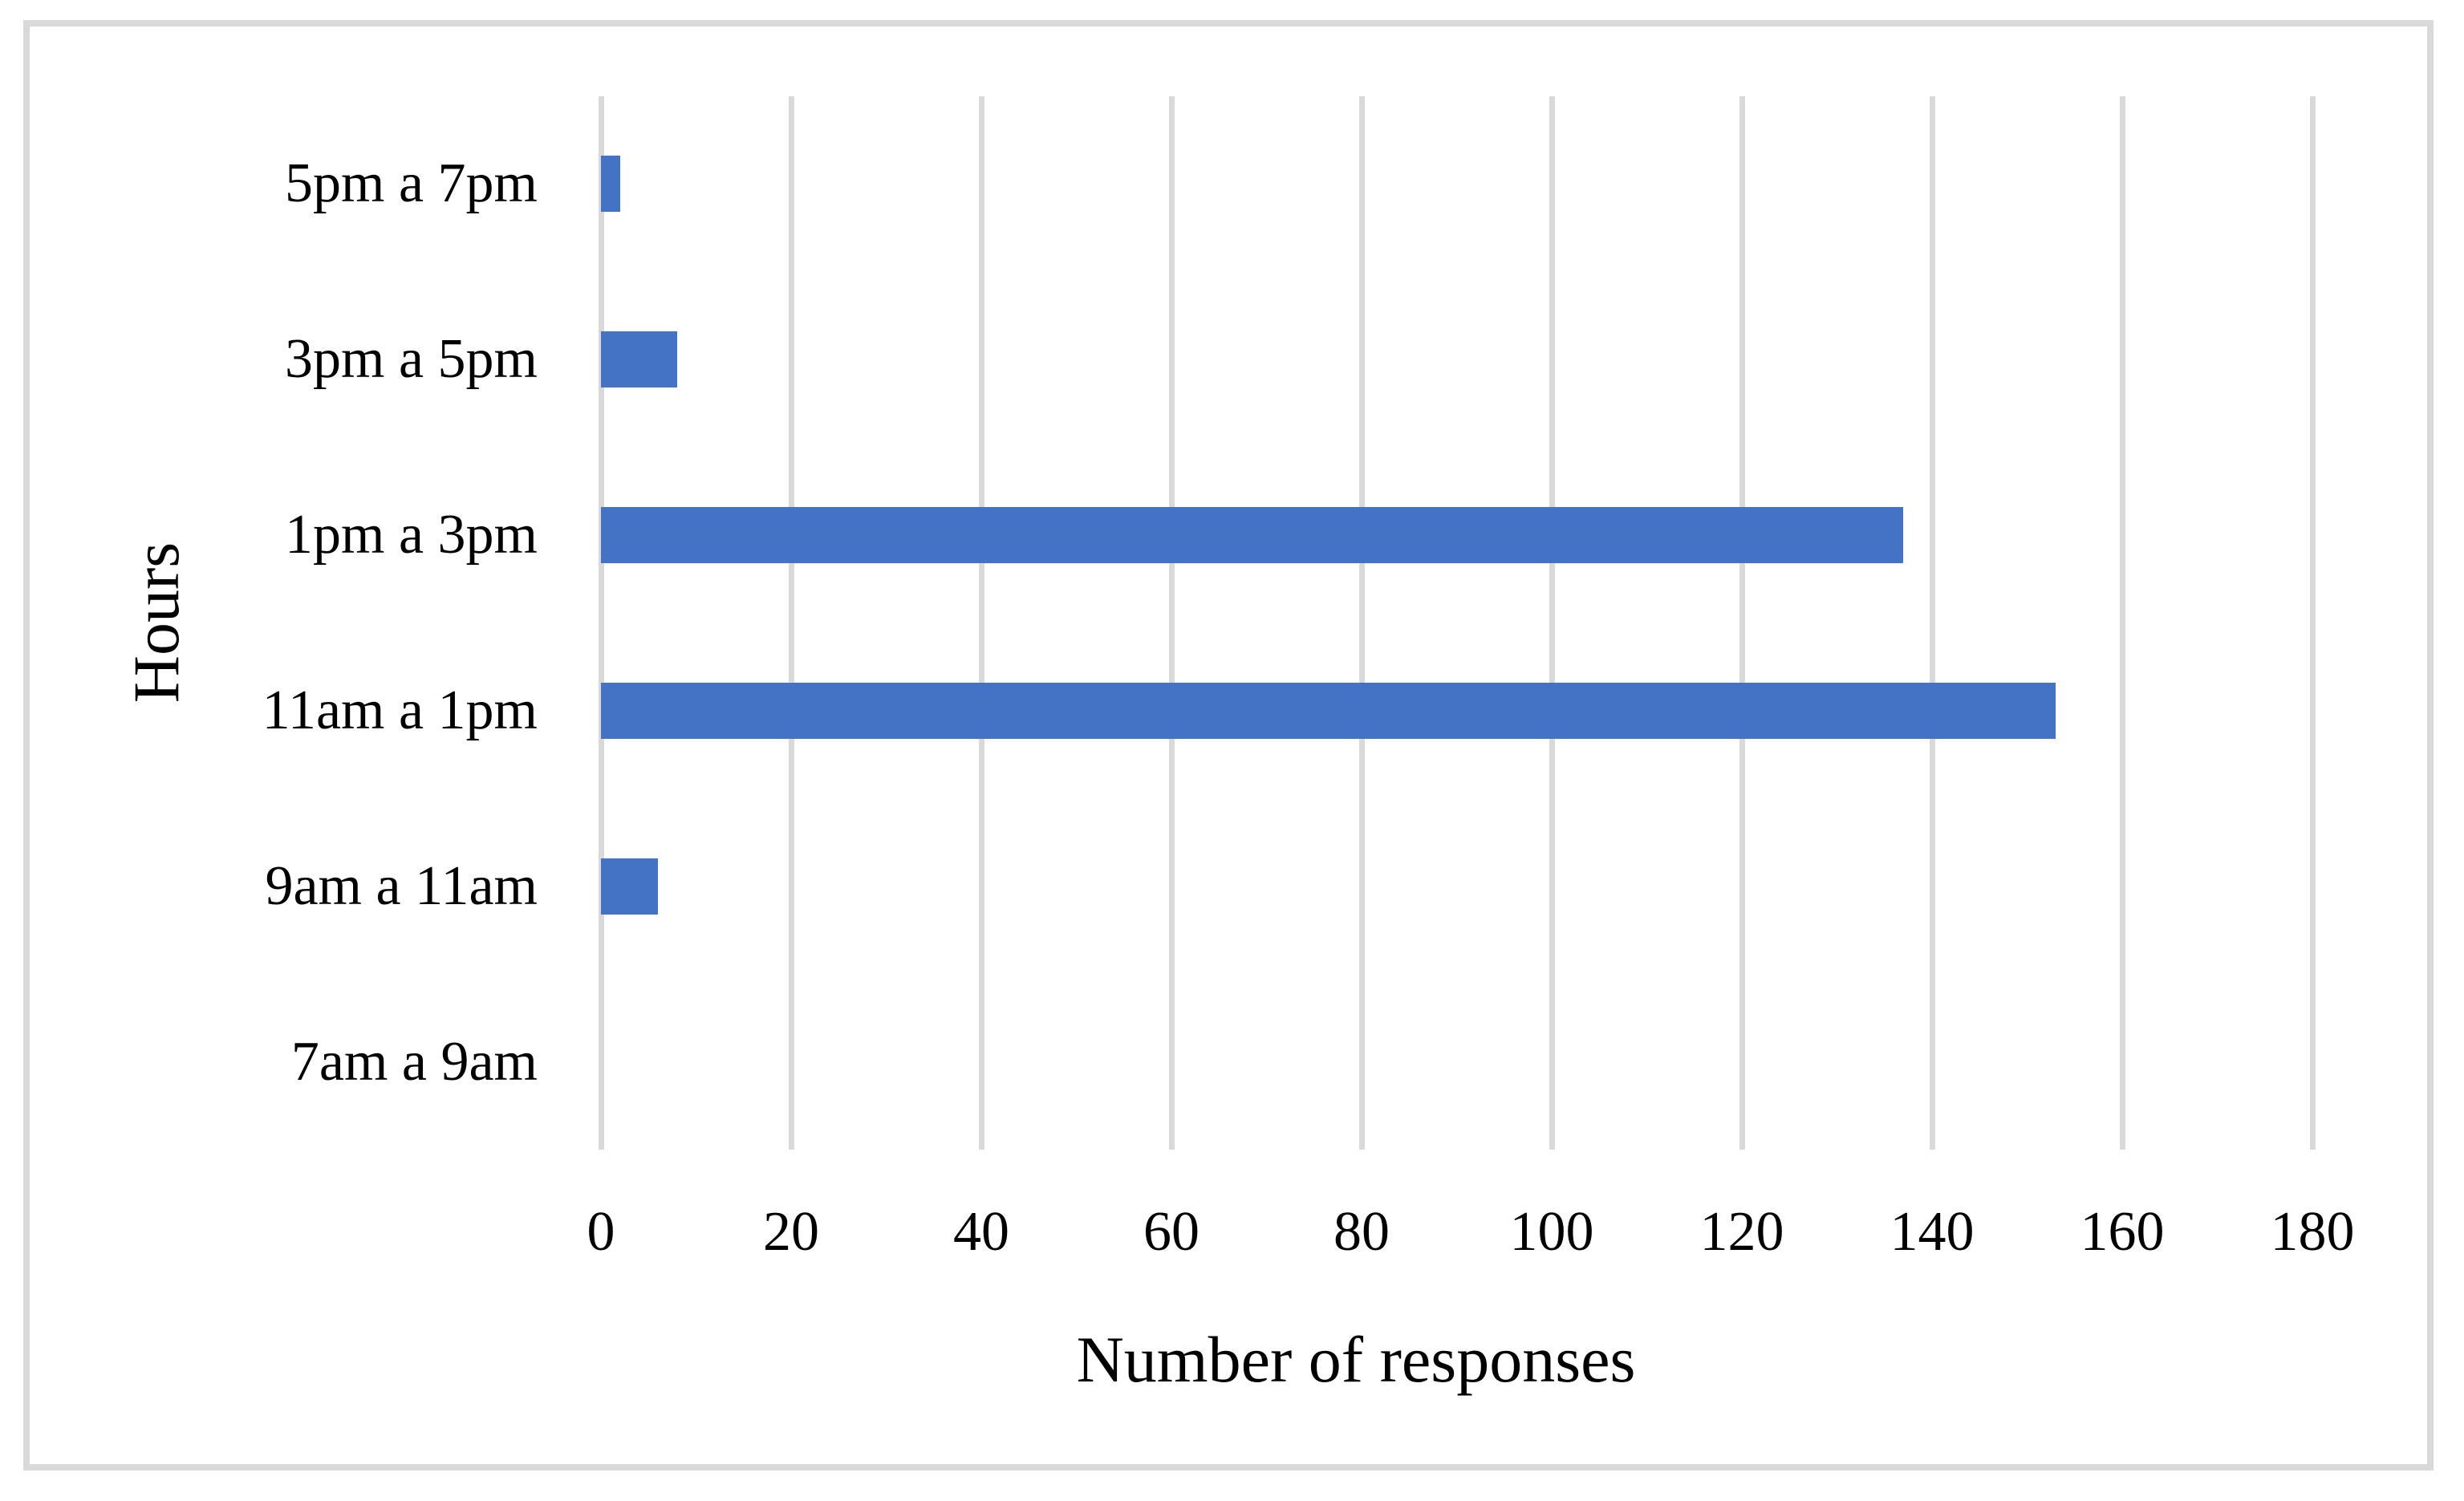 The height and width of the screenshot is (1501, 2464). Describe the element at coordinates (1328, 710) in the screenshot. I see `bar-11am-a-1pm` at that location.